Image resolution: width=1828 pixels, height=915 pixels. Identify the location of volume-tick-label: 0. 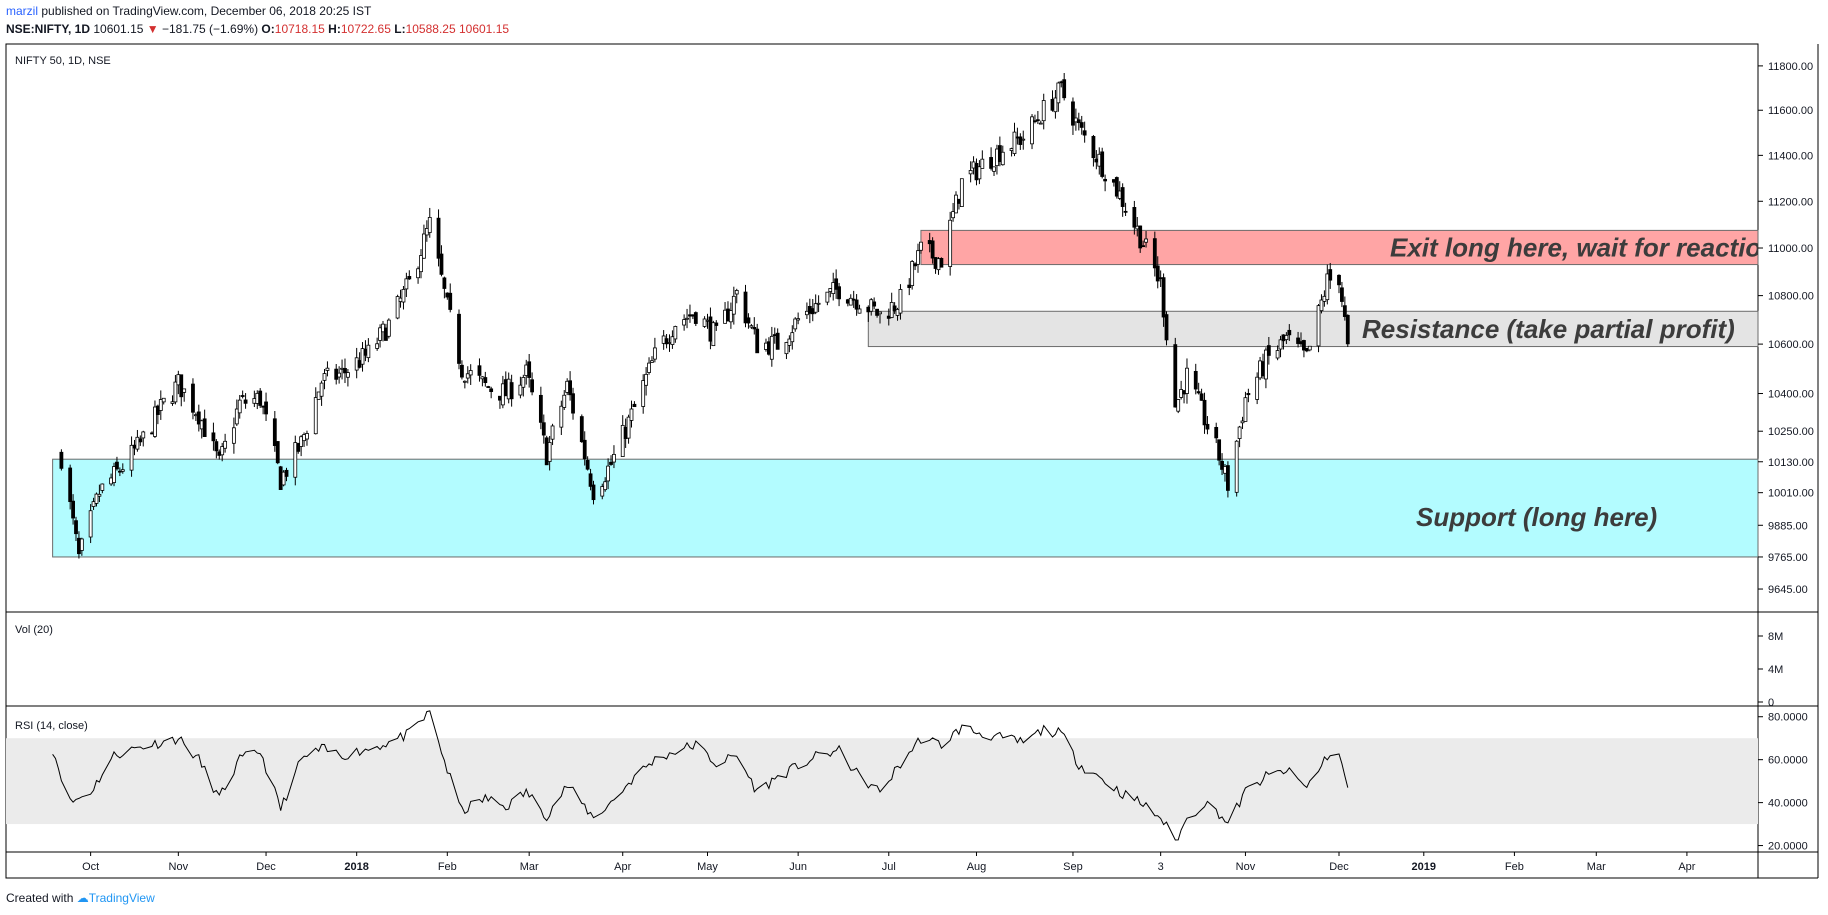
(1771, 703).